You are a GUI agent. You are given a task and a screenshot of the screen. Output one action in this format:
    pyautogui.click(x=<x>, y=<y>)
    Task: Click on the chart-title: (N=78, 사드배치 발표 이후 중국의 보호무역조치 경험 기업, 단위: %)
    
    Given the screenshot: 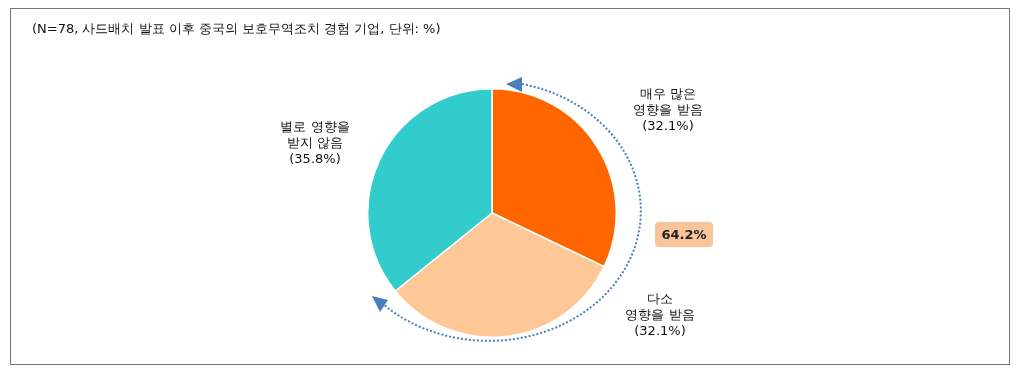 What is the action you would take?
    pyautogui.click(x=236, y=29)
    